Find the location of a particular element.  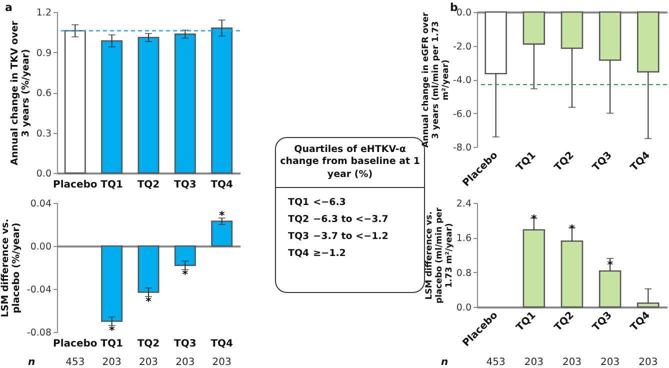

y-tick-label: 1.6 is located at coordinates (464, 238).